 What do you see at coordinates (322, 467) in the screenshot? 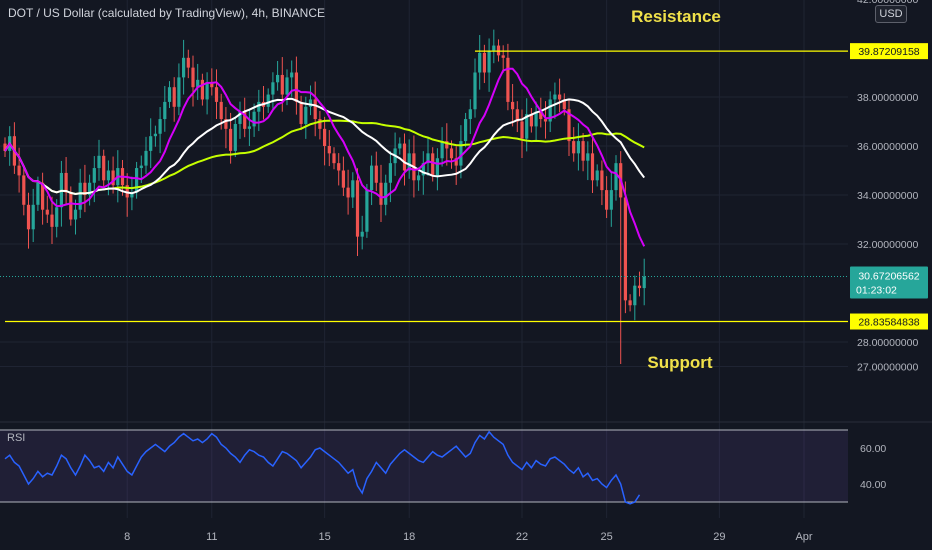
I see `rsi-line` at bounding box center [322, 467].